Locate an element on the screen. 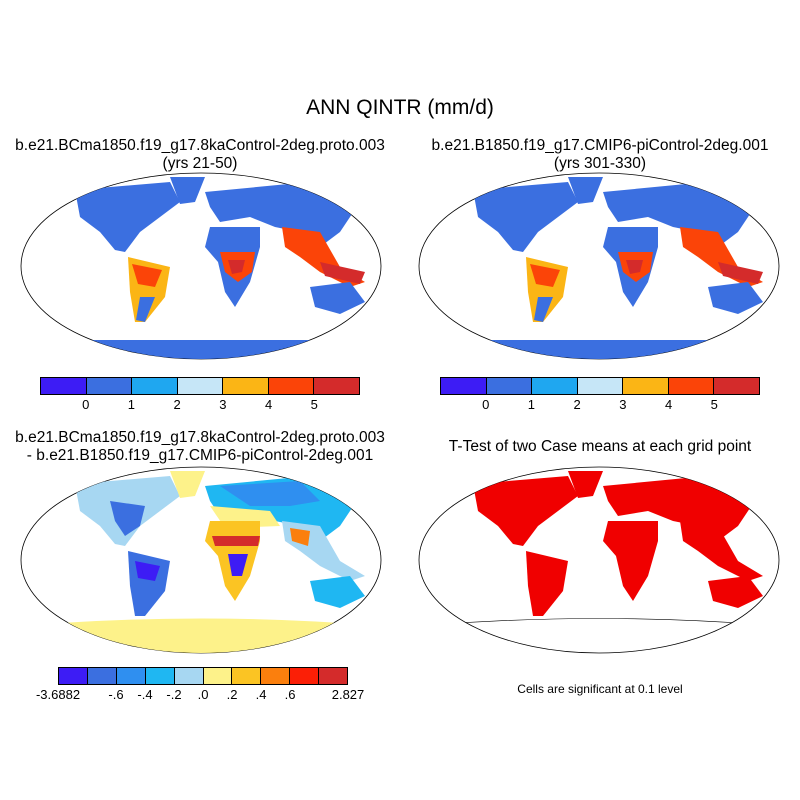  colorbar-tick-label: -.6 is located at coordinates (116, 694).